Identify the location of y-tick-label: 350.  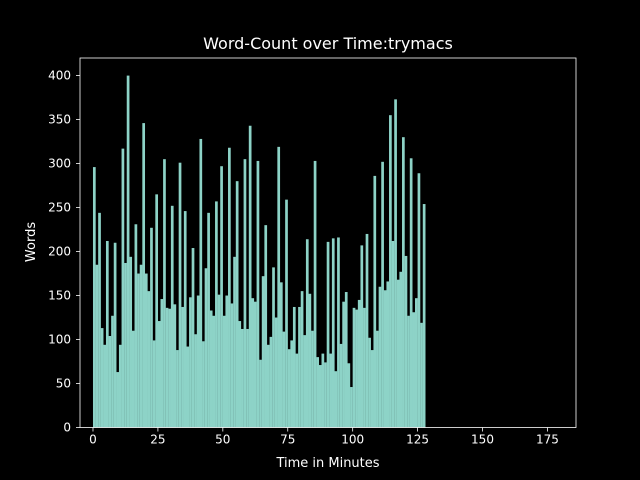
(59, 120).